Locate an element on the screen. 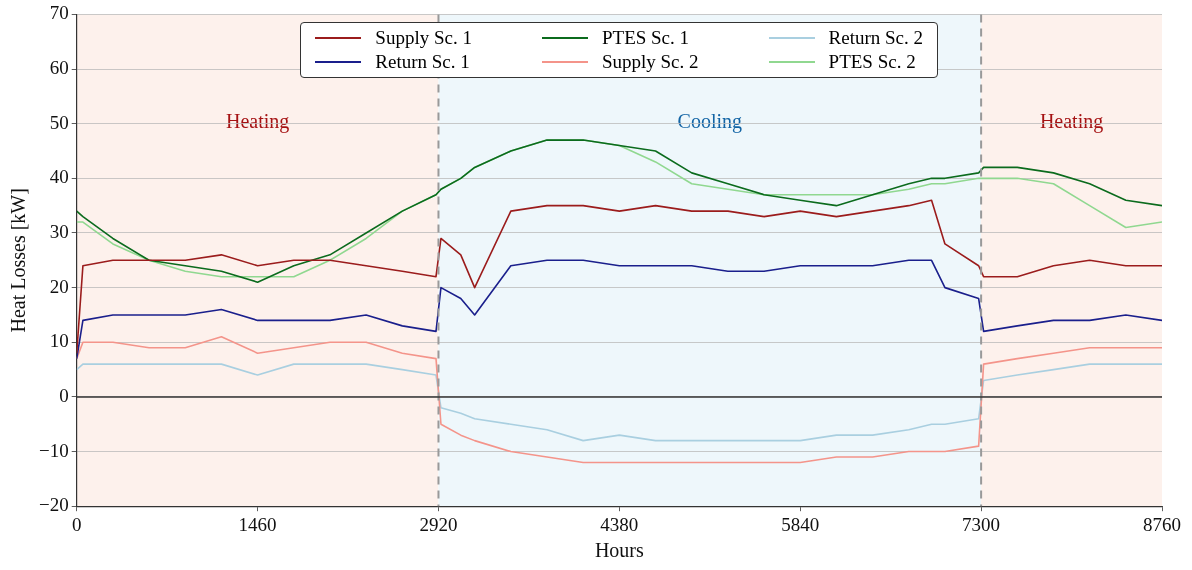  y-axis-title: Heat Losses [kW] is located at coordinates (18, 260).